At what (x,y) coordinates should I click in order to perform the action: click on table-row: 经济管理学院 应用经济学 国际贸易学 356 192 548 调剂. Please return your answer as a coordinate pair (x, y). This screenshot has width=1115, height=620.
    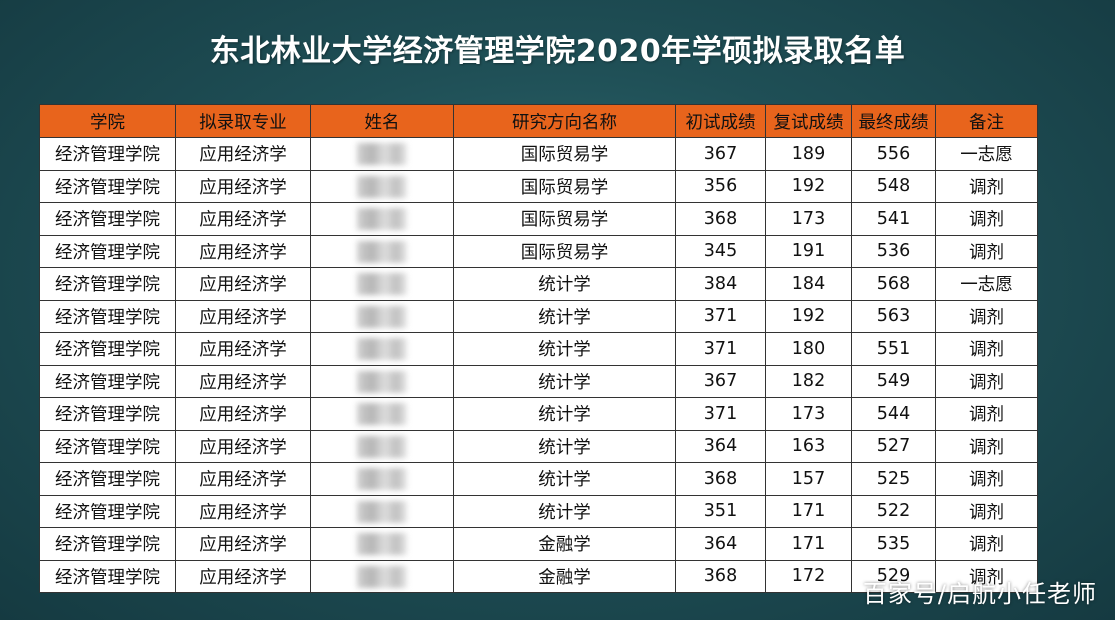
    Looking at the image, I should click on (538, 186).